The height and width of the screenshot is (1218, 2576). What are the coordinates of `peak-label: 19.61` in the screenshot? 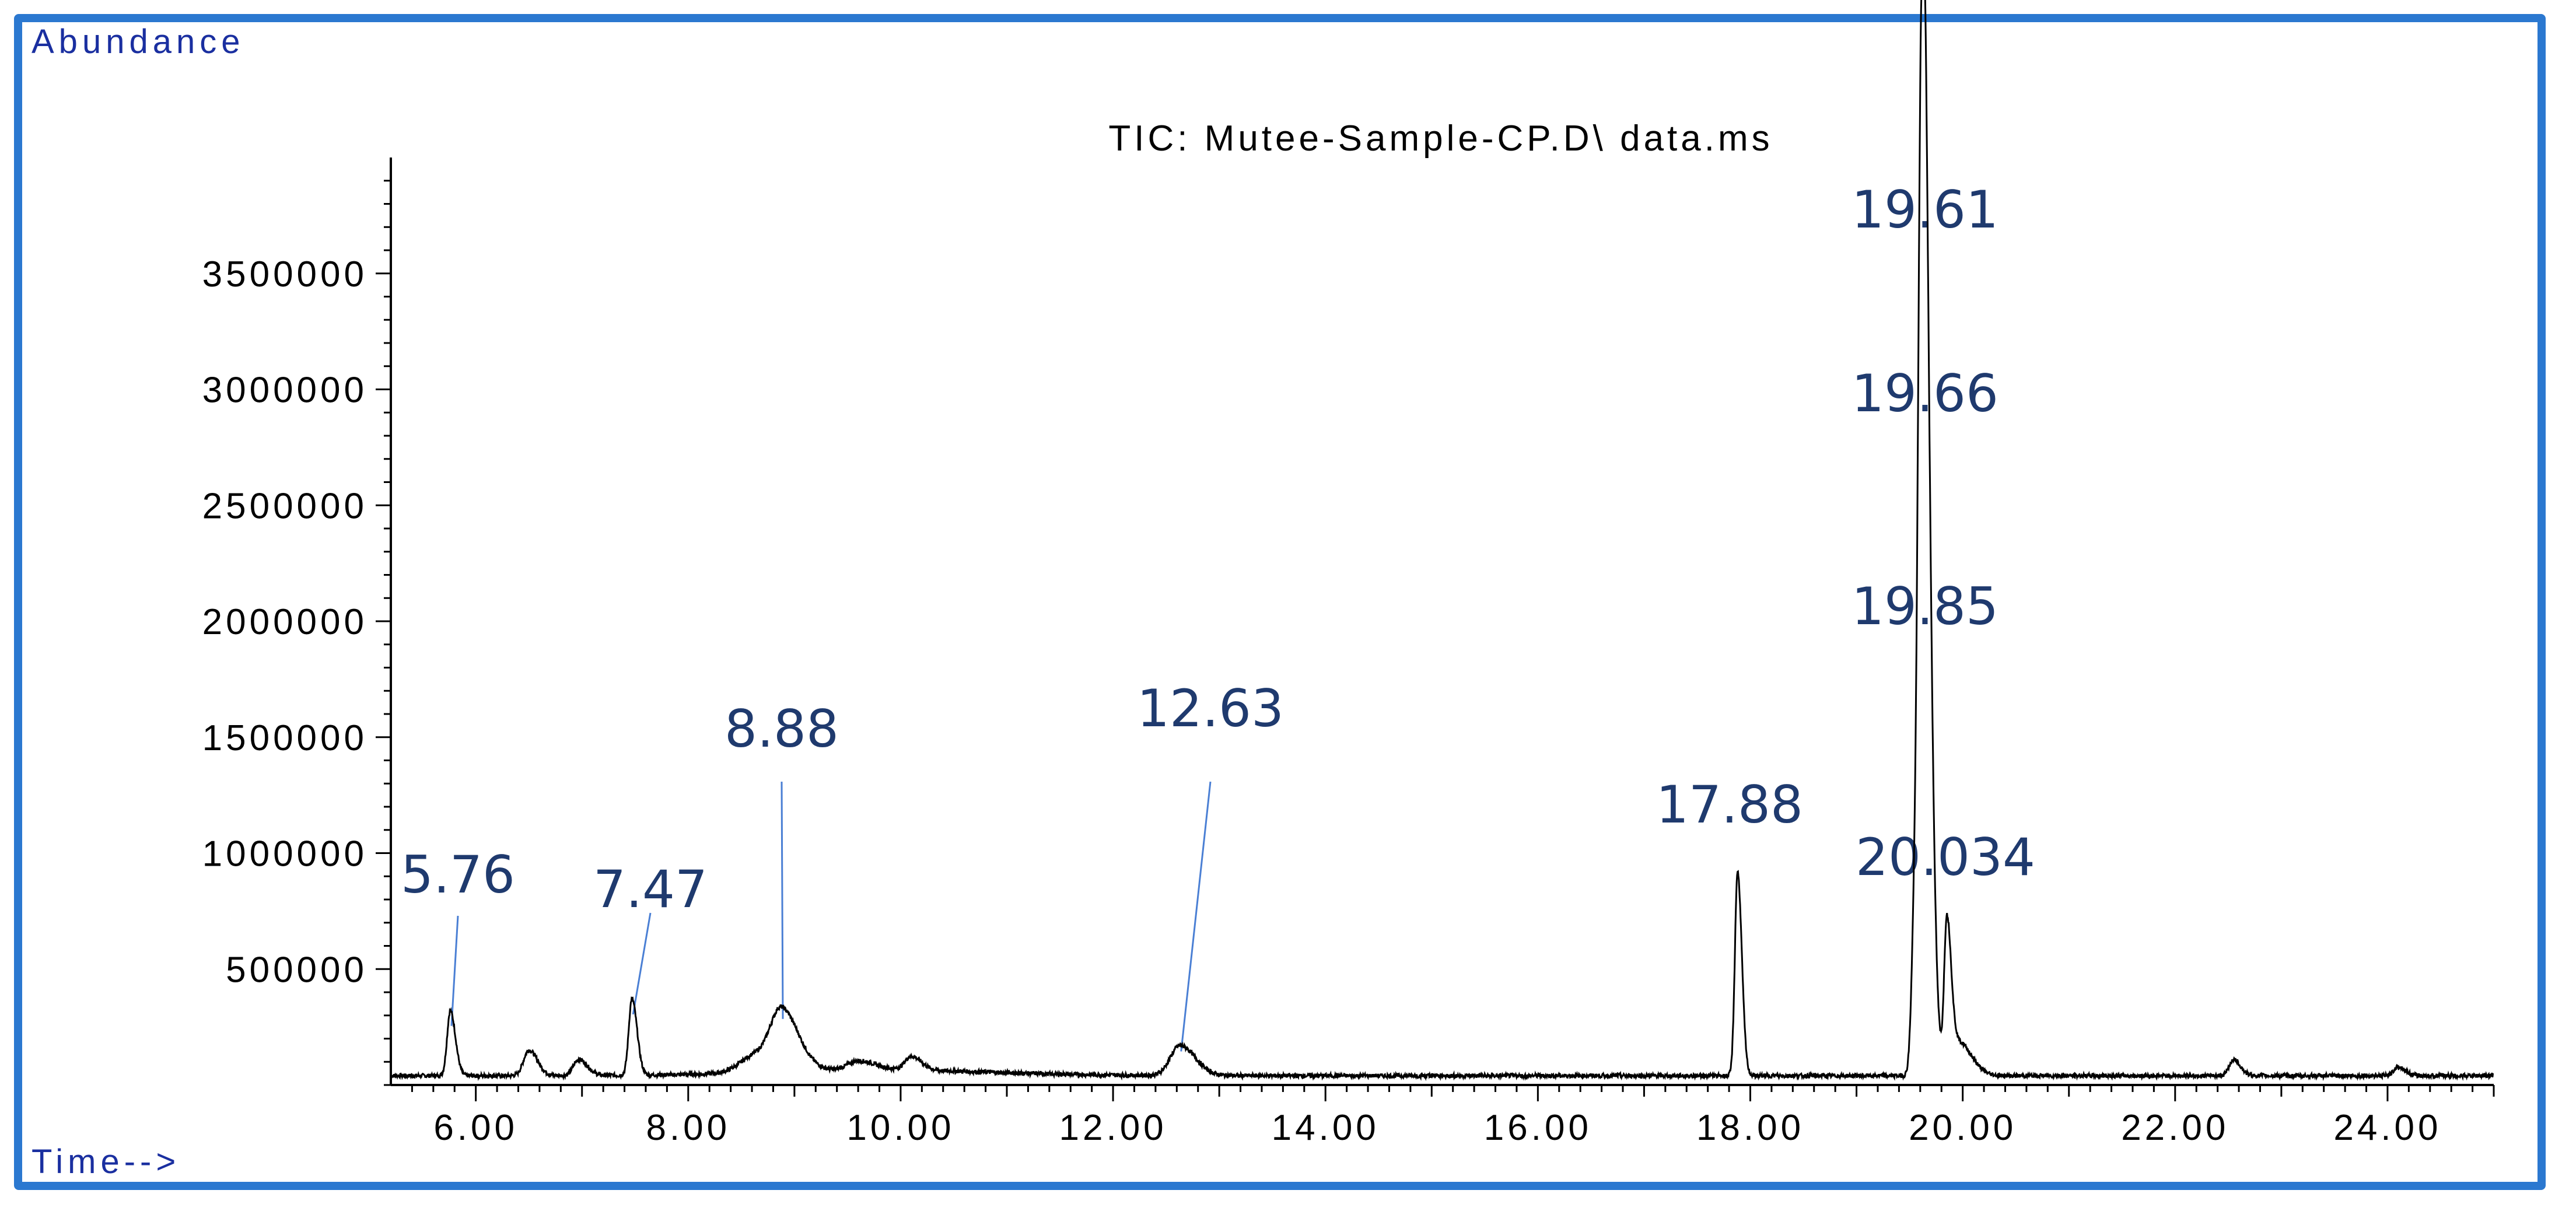 It's located at (1925, 210).